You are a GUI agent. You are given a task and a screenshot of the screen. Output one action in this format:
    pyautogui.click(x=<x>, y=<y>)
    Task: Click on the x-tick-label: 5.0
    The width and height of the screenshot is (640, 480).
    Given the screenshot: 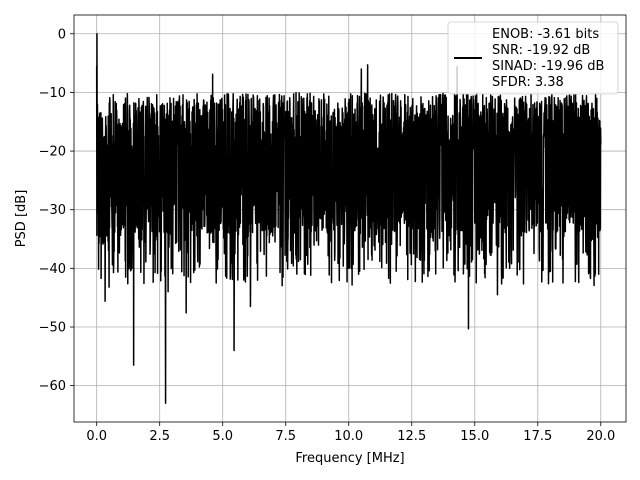 What is the action you would take?
    pyautogui.click(x=222, y=436)
    